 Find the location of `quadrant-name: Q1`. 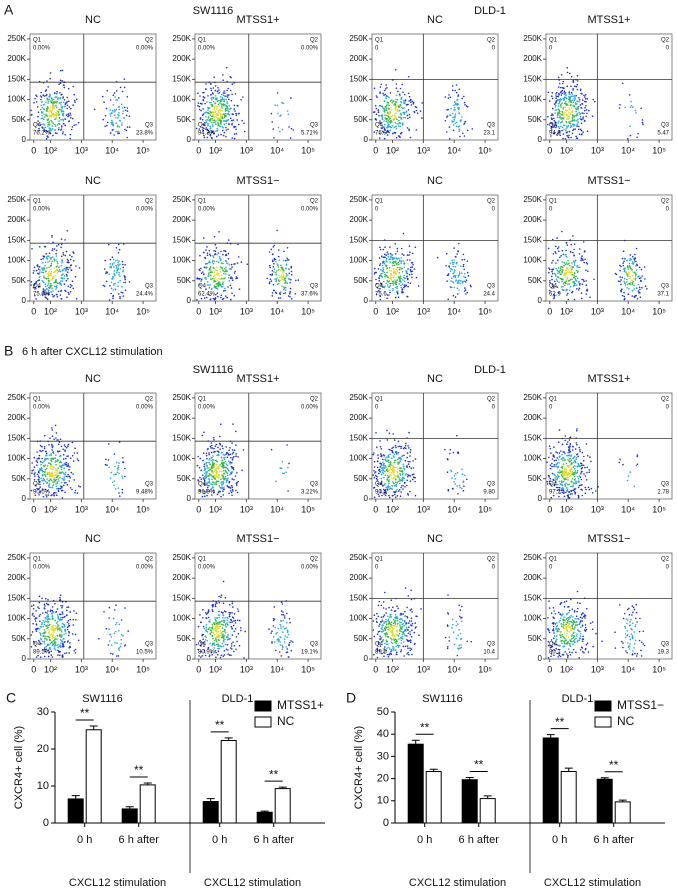

quadrant-name: Q1 is located at coordinates (37, 202).